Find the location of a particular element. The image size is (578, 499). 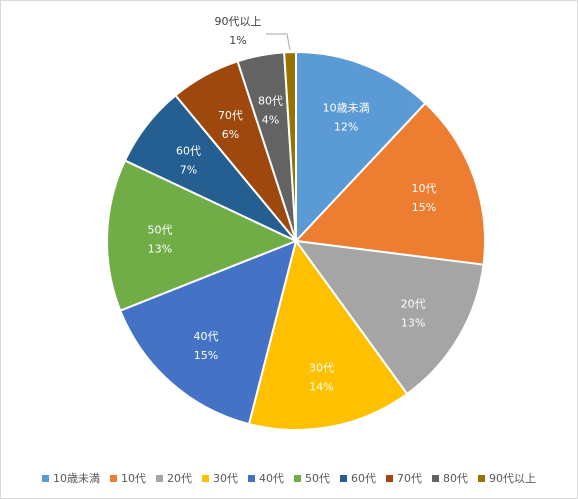

legend-item-5: 50代 is located at coordinates (312, 478).